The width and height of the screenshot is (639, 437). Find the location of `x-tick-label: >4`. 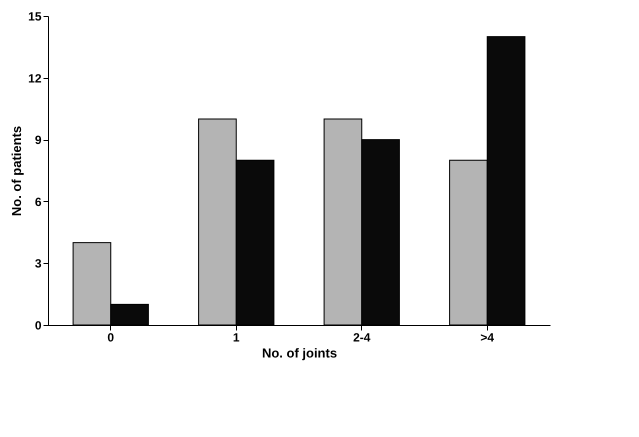

x-tick-label: >4 is located at coordinates (487, 337).